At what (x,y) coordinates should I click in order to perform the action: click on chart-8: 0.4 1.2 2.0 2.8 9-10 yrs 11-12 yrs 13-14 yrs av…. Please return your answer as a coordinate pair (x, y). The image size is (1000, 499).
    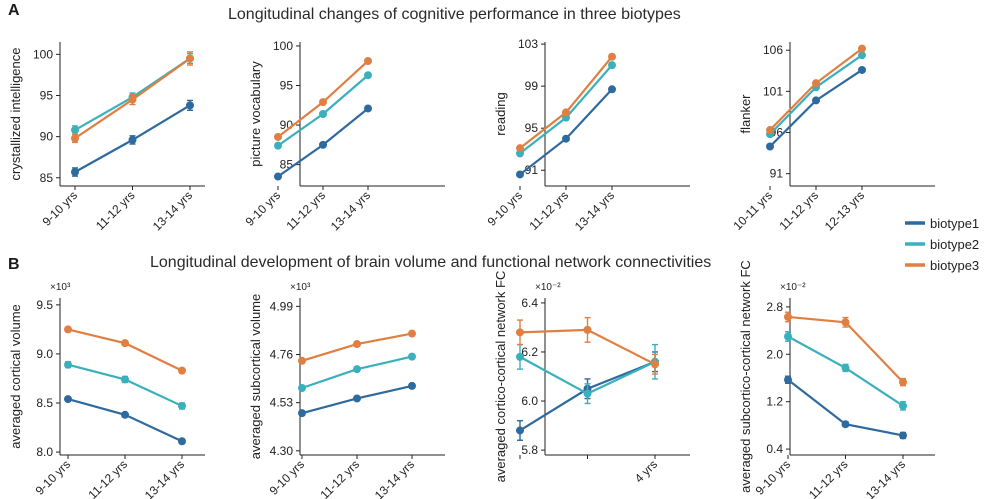
    Looking at the image, I should click on (836, 379).